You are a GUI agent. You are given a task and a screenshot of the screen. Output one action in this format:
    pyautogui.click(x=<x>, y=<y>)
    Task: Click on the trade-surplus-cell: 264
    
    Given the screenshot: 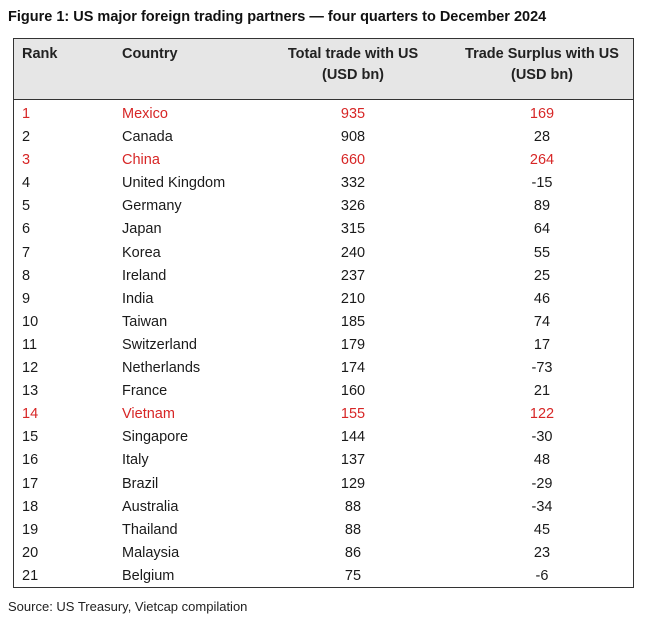 What is the action you would take?
    pyautogui.click(x=542, y=160)
    